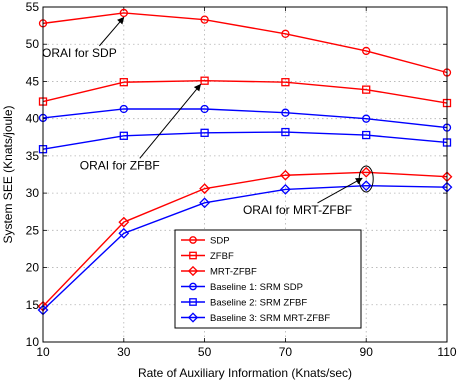 Image resolution: width=461 pixels, height=385 pixels. I want to click on x-tick-label: 30, so click(124, 352).